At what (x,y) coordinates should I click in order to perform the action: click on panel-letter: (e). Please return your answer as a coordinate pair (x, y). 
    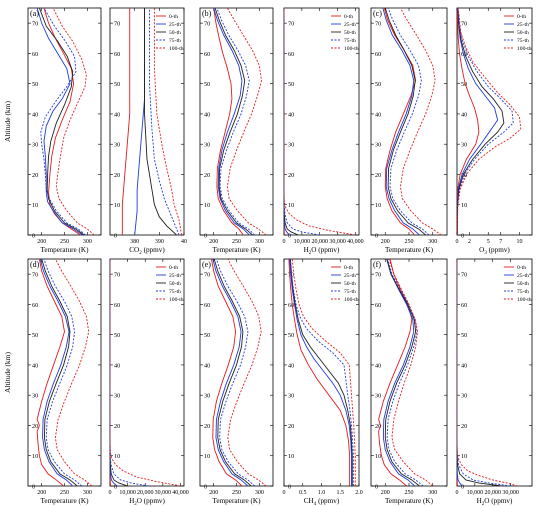
    Looking at the image, I should click on (206, 264).